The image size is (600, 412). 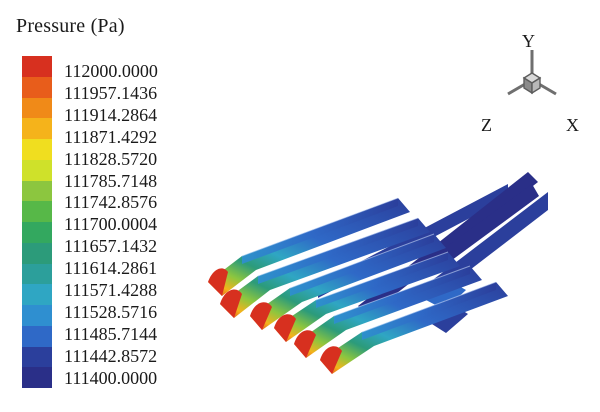 I want to click on channel-walls, so click(x=369, y=265).